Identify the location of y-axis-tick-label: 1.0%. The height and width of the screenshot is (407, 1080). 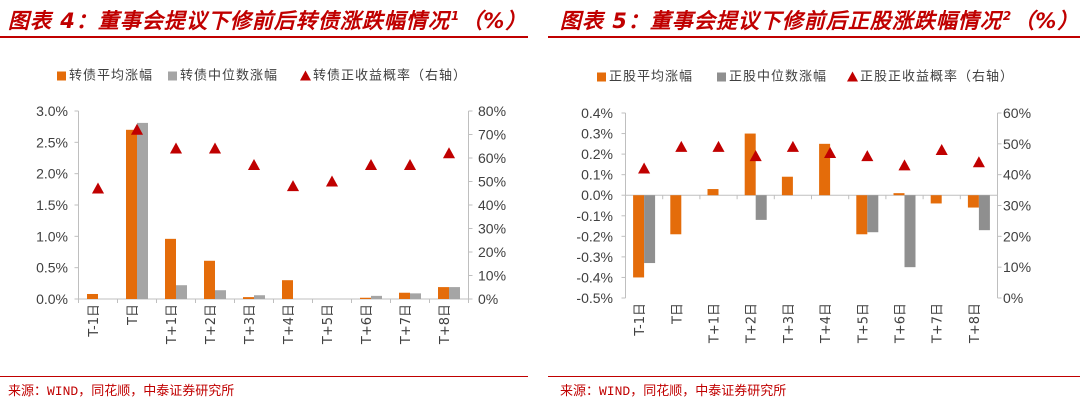
(52, 236).